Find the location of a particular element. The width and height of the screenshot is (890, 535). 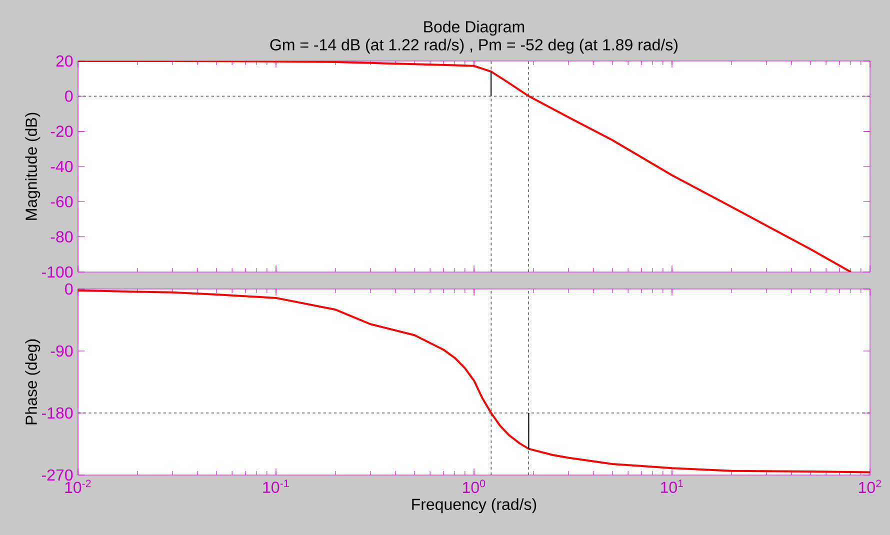

y-tick-label: -270 is located at coordinates (57, 475).